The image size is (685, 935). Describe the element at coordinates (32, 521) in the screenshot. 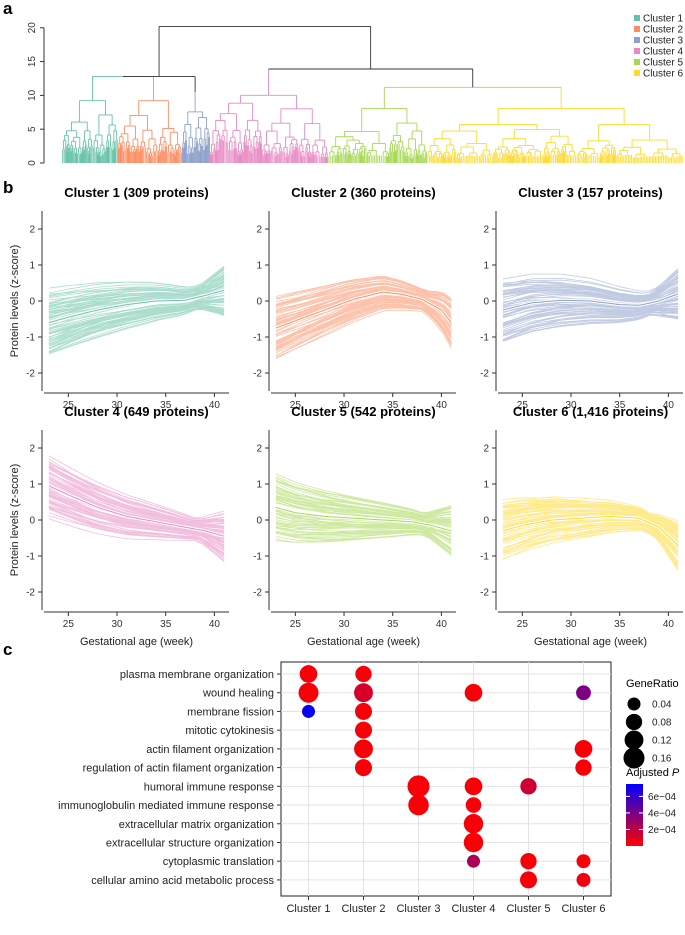

I see `y-tick-label: 0` at that location.